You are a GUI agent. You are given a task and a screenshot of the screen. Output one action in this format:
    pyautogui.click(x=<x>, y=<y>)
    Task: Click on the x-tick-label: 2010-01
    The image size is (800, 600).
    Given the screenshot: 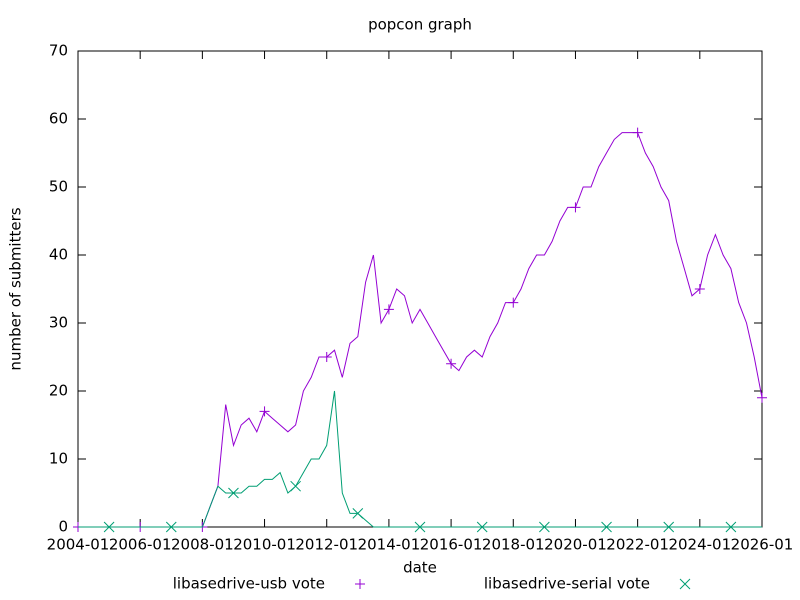 What is the action you would take?
    pyautogui.click(x=264, y=545)
    